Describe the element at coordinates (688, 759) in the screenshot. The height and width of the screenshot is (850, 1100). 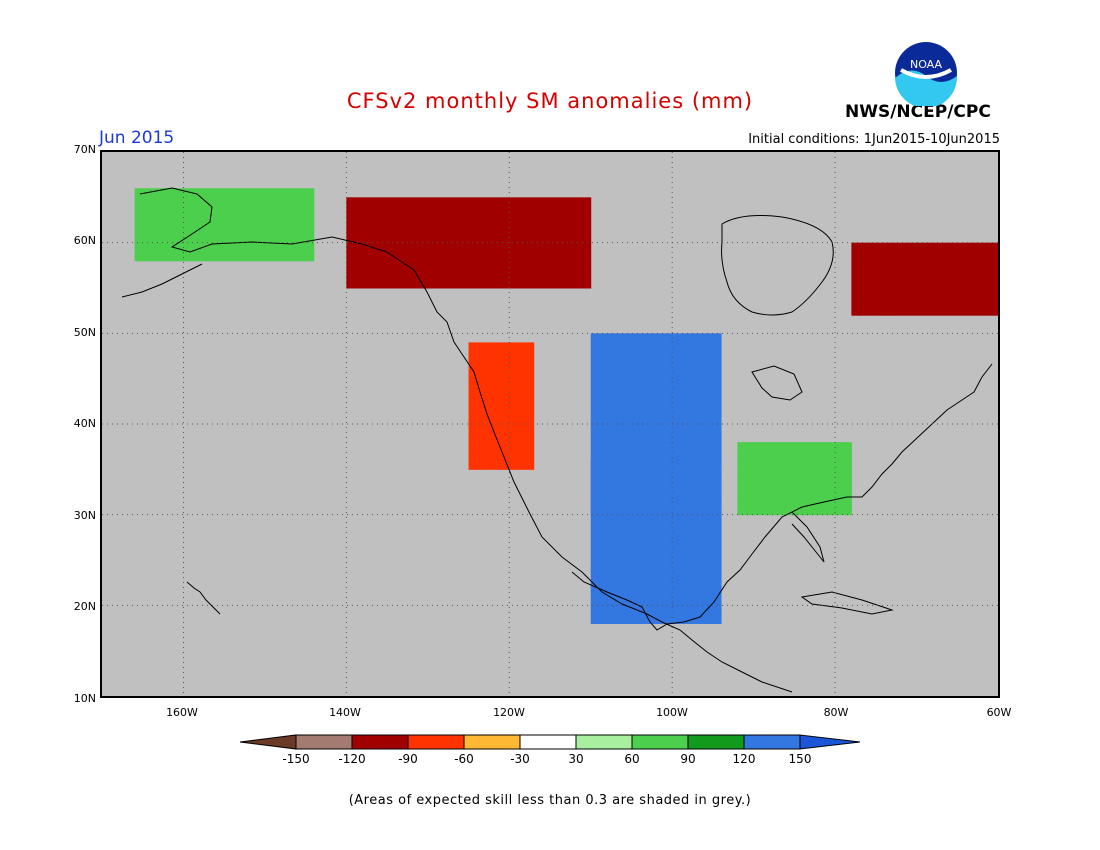
I see `colorbar-label-90: 90` at that location.